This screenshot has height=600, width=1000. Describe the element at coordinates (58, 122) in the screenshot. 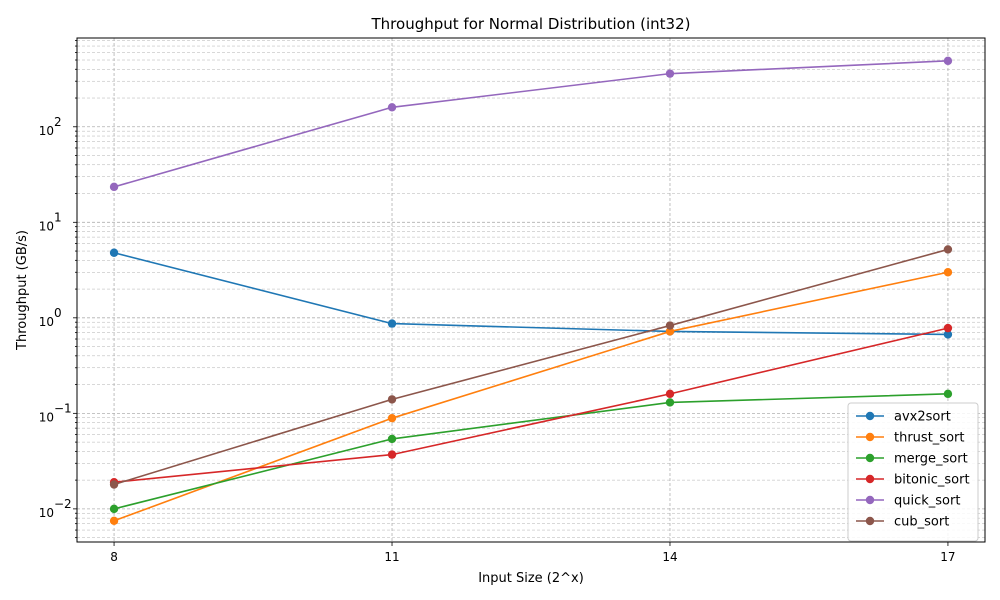

I see `y-tick-exponent: 2` at that location.